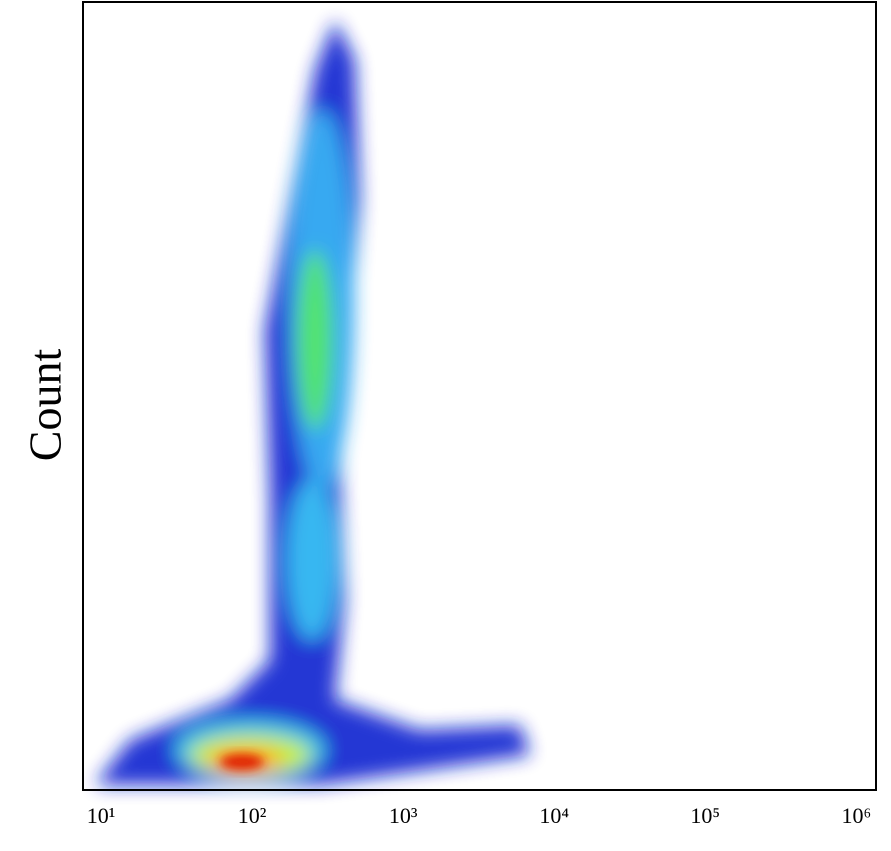  What do you see at coordinates (705, 815) in the screenshot?
I see `x-tick-label: 10⁵` at bounding box center [705, 815].